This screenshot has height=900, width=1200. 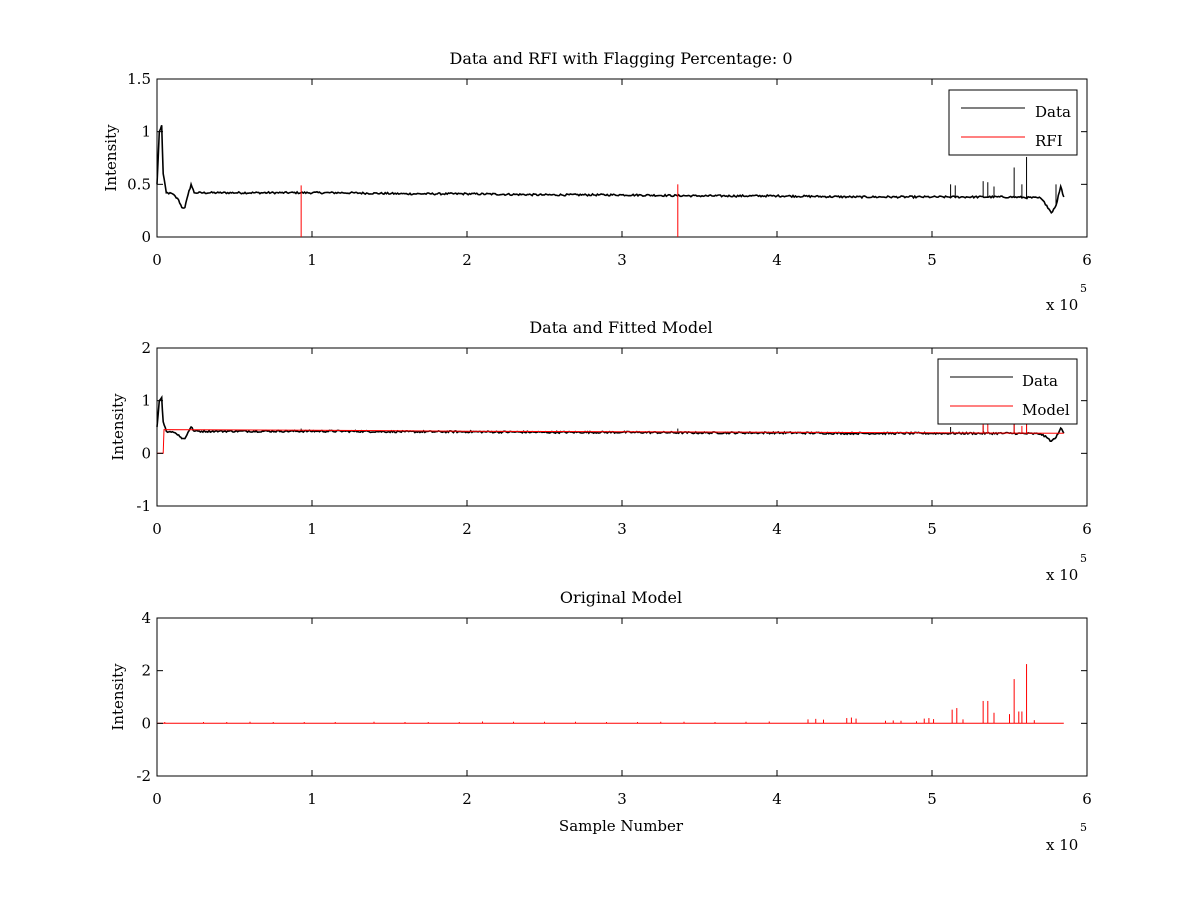 What do you see at coordinates (620, 327) in the screenshot?
I see `chart-title: Data and Fitted Model` at bounding box center [620, 327].